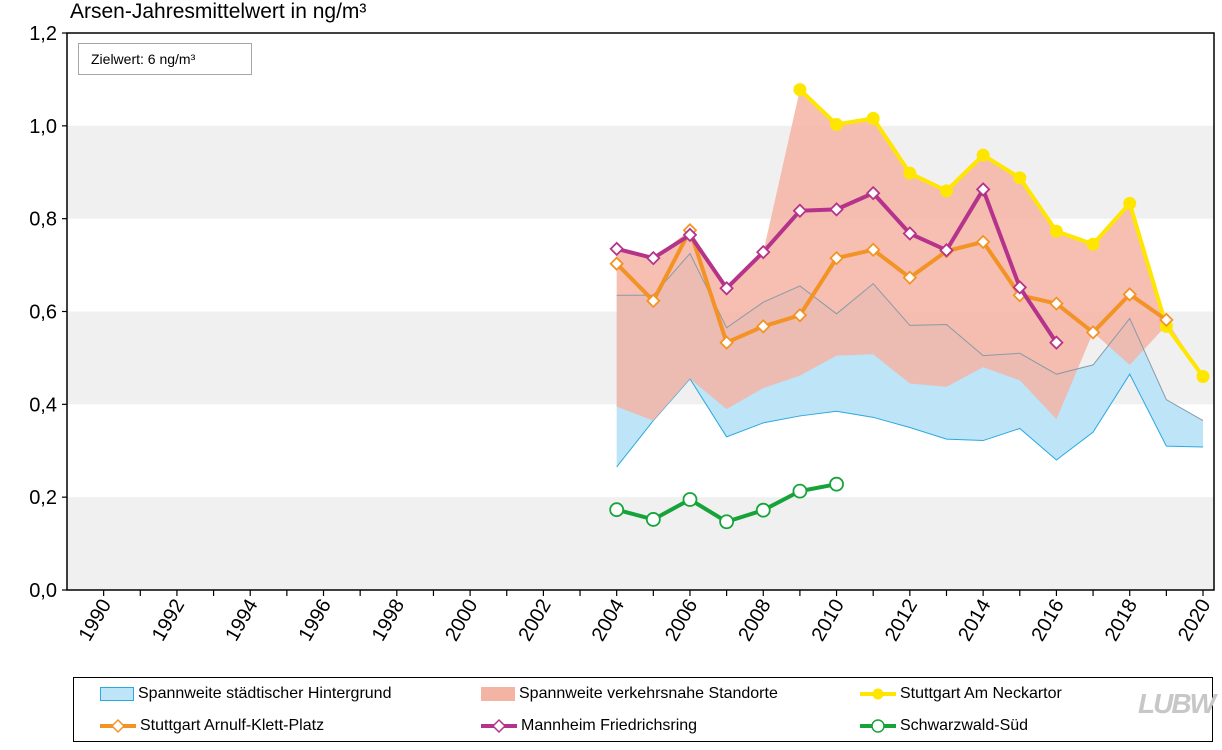  Describe the element at coordinates (43, 127) in the screenshot. I see `y-tick-label: 1,0` at that location.